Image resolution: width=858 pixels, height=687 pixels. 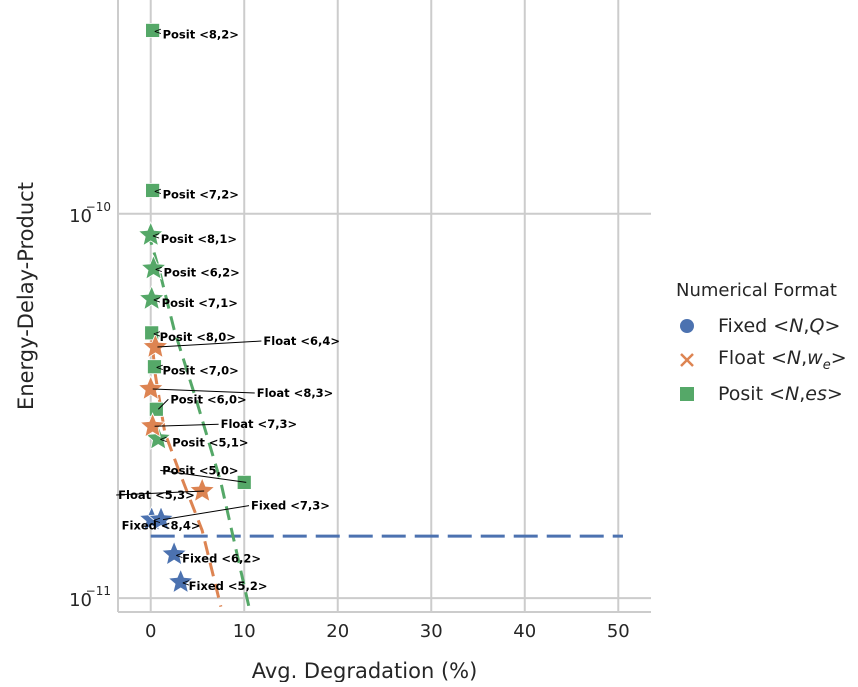 I want to click on y-axis-label: Energy-Delay-Product, so click(x=26, y=296).